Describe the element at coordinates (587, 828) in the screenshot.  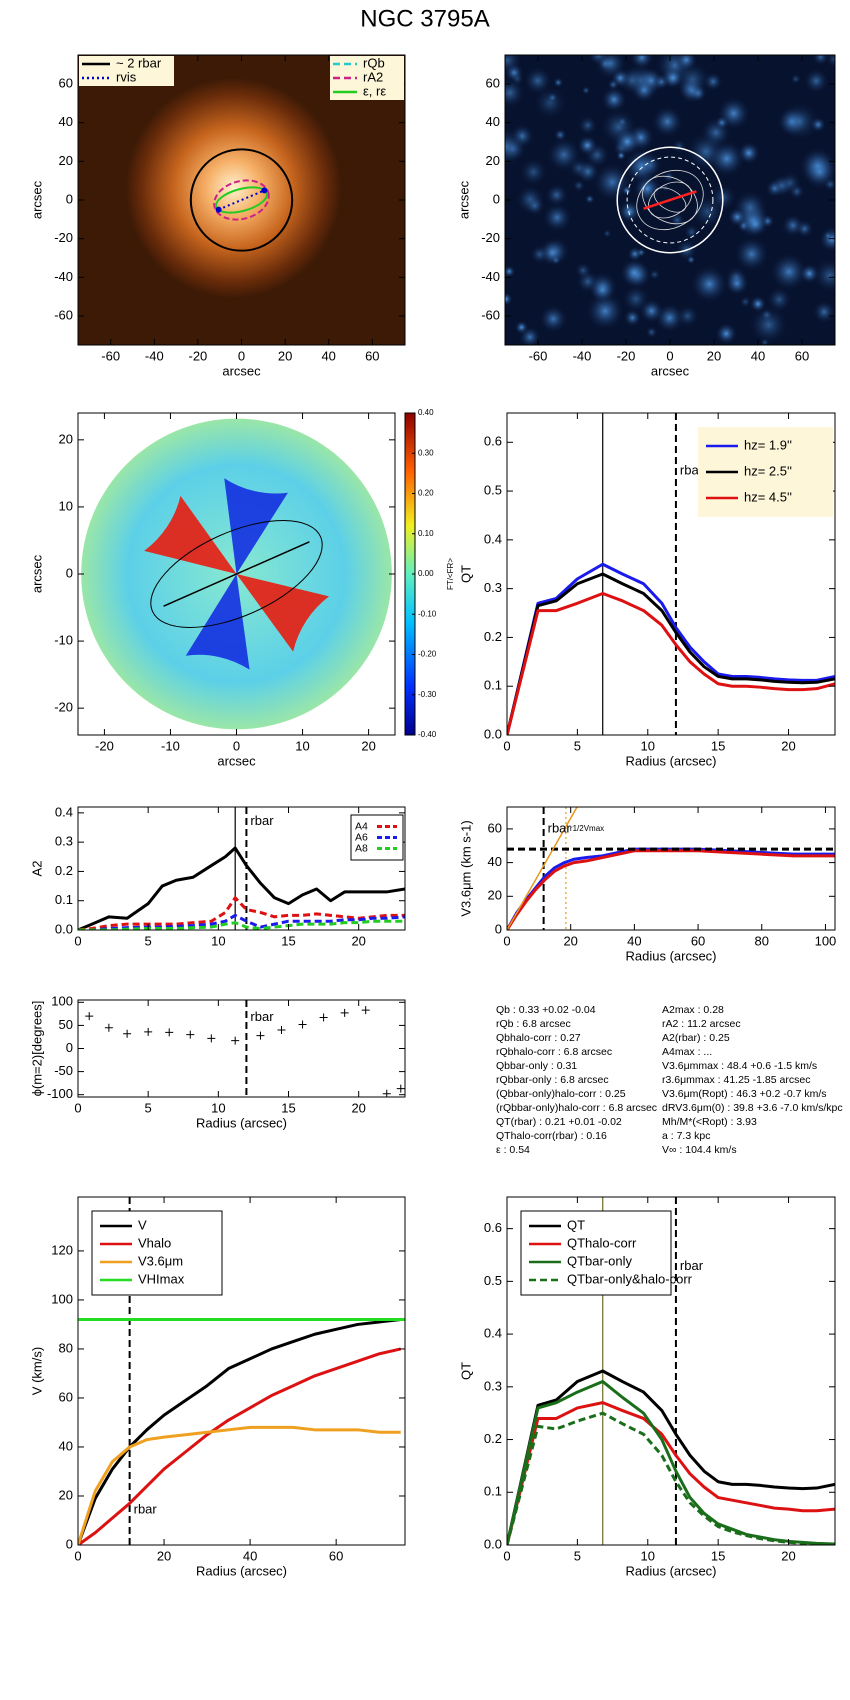
I see `reference-label: r1/2Vmax` at that location.